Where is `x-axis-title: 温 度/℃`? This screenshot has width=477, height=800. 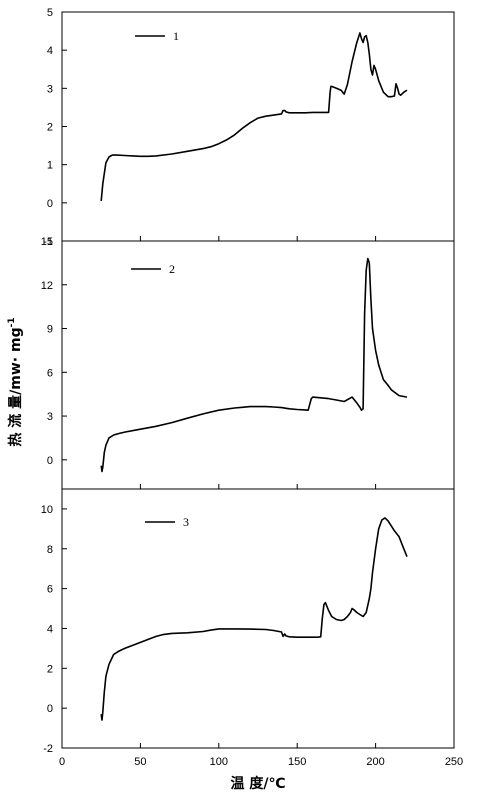 x-axis-title: 温 度/℃ is located at coordinates (258, 783).